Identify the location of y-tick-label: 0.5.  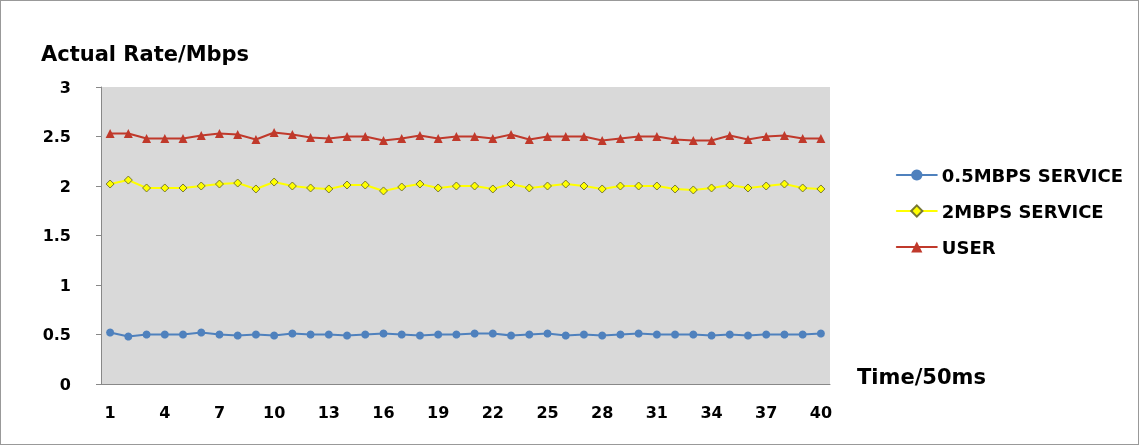
(56, 334).